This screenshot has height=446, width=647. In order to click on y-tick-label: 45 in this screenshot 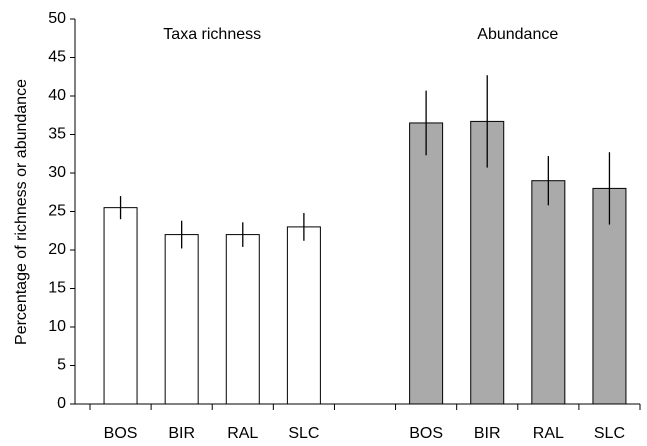, I will do `click(57, 57)`.